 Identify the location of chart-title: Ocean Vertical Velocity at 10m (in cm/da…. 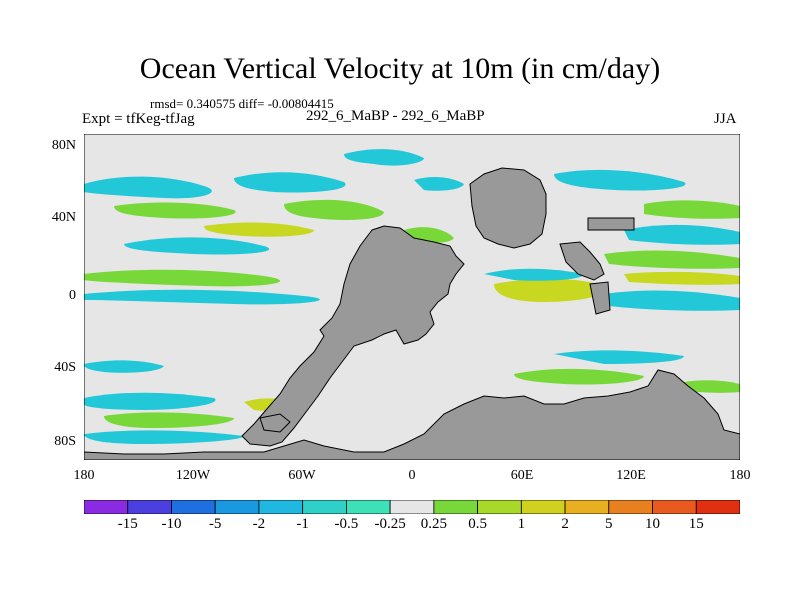
(400, 68).